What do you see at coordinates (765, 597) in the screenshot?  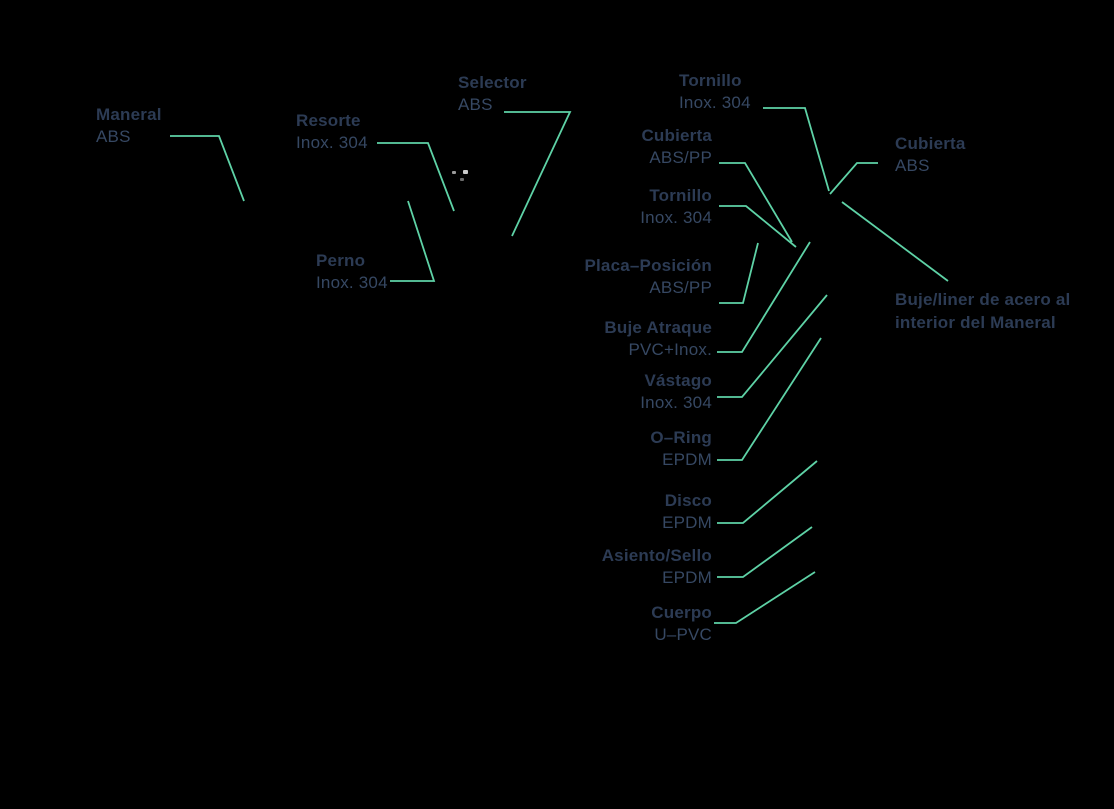 I see `leader-line-cuerpo` at bounding box center [765, 597].